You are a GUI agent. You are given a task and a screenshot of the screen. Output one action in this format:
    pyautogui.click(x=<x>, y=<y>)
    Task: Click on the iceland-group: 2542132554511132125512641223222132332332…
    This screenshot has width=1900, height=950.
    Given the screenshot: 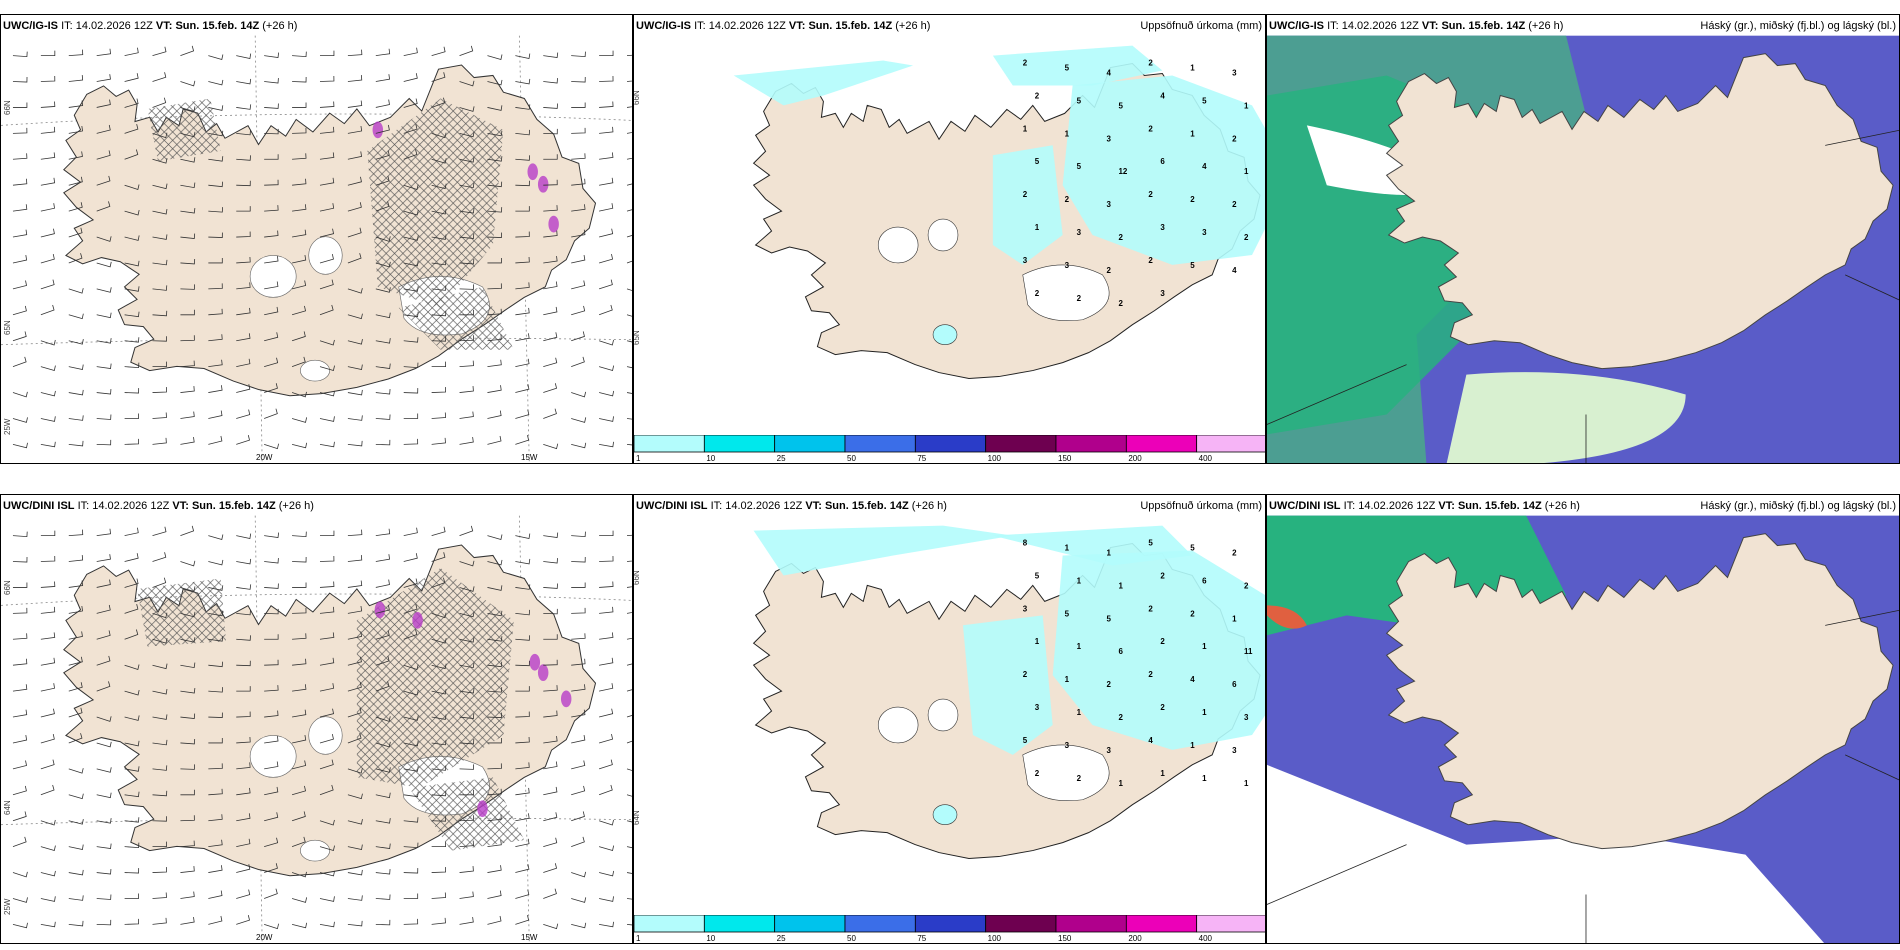 What is the action you would take?
    pyautogui.click(x=999, y=212)
    